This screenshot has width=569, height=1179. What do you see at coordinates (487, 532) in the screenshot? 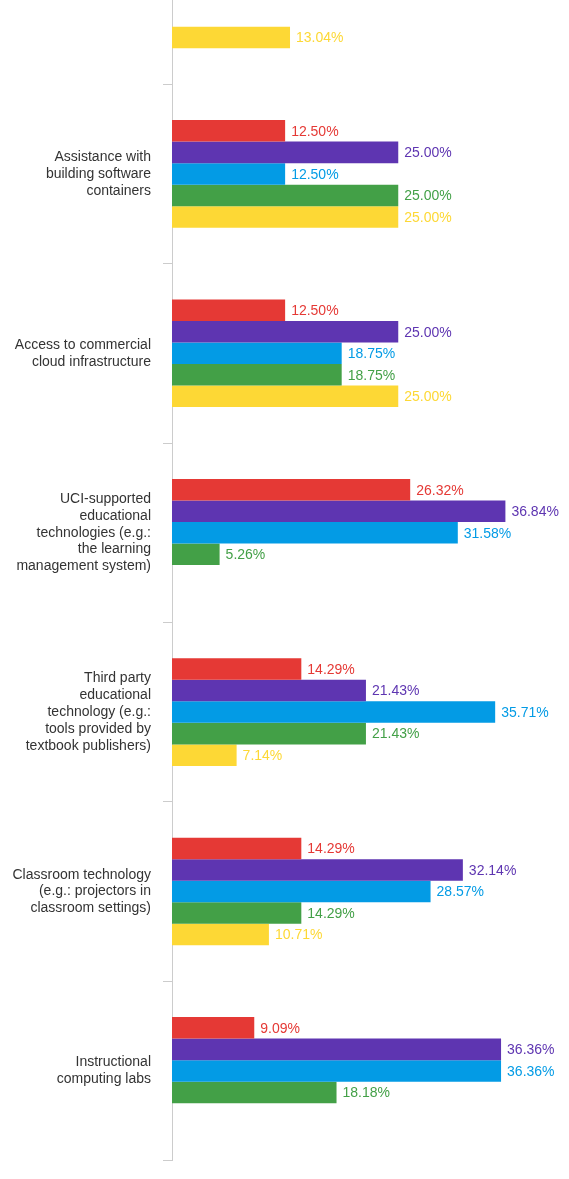
I see `data-label: 31.58%` at bounding box center [487, 532].